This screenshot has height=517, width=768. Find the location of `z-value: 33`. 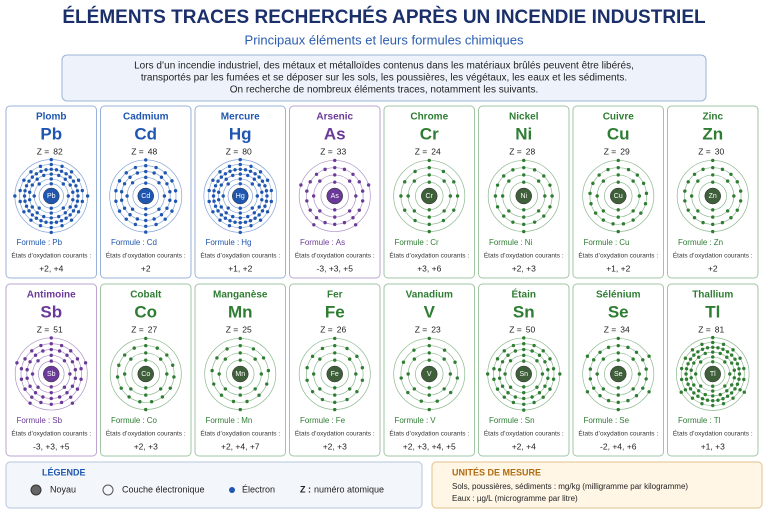

z-value: 33 is located at coordinates (342, 151).